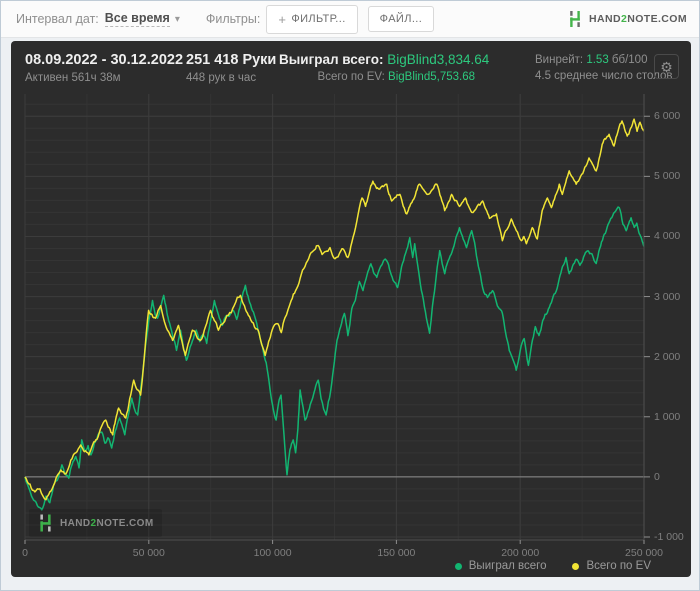 Image resolution: width=700 pixels, height=591 pixels. I want to click on y-tick-label: 6 000, so click(667, 116).